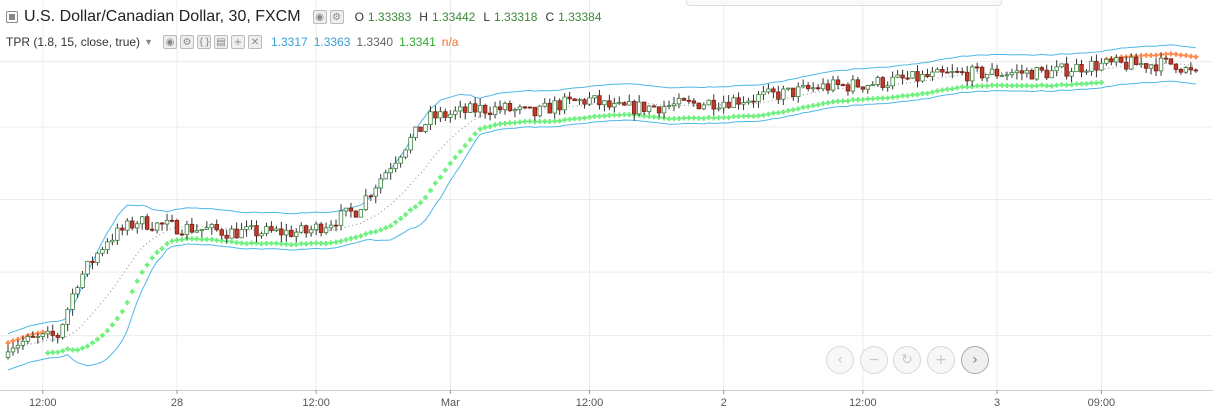 This screenshot has height=415, width=1213. Describe the element at coordinates (844, 3) in the screenshot. I see `toolbar-tab` at that location.